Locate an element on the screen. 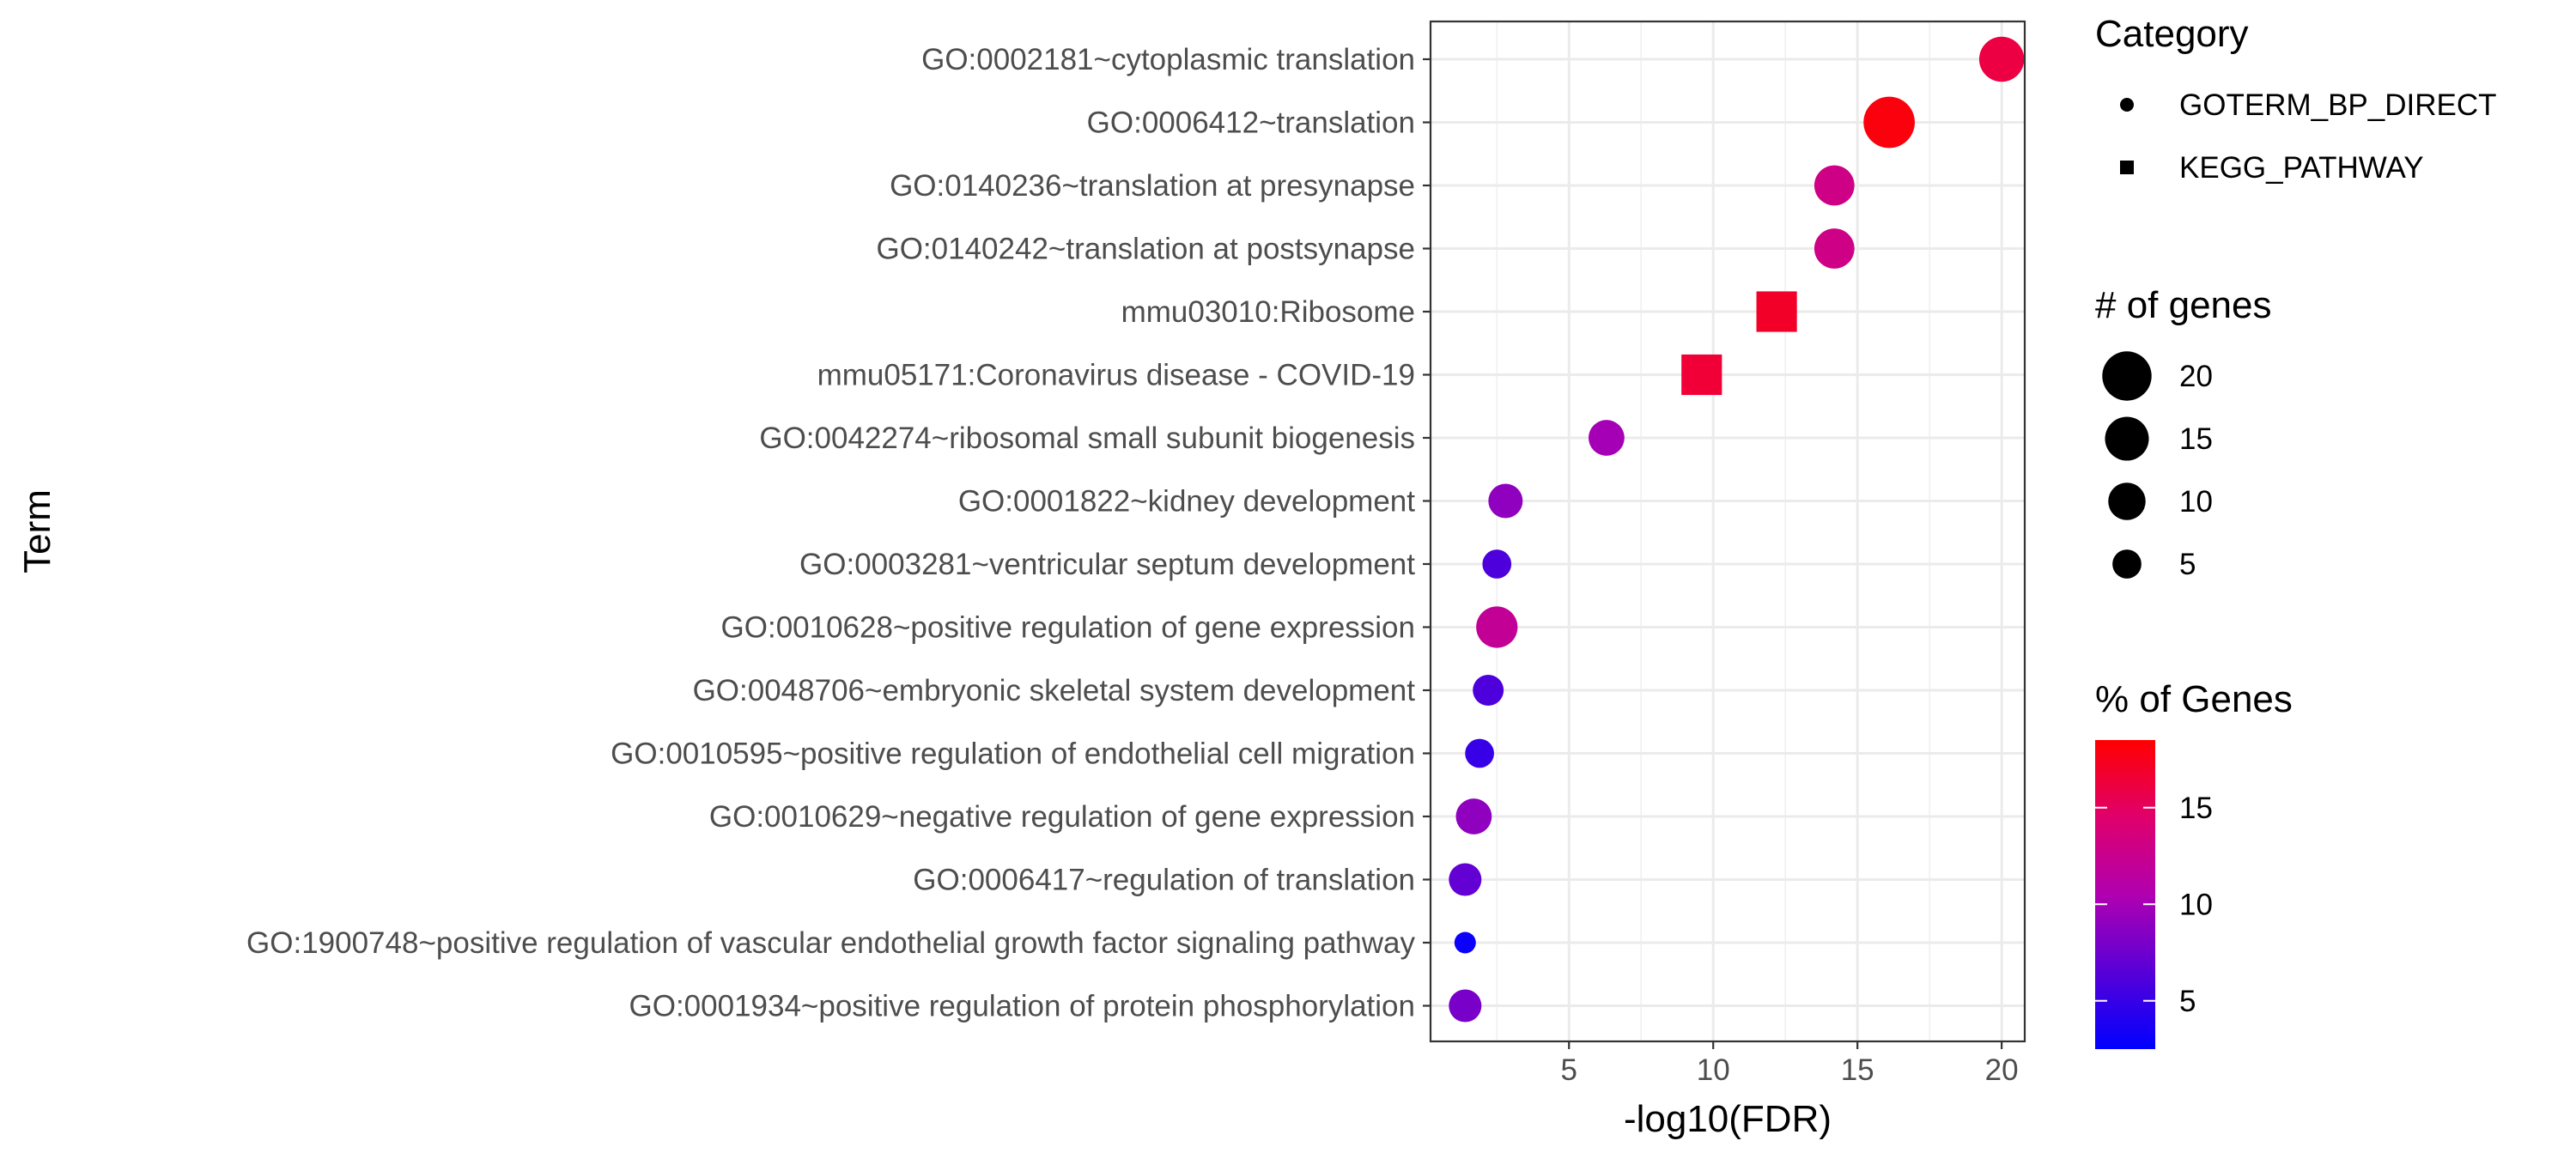 The width and height of the screenshot is (2576, 1159). term-label: mmu03010:Ribosome is located at coordinates (1268, 312).